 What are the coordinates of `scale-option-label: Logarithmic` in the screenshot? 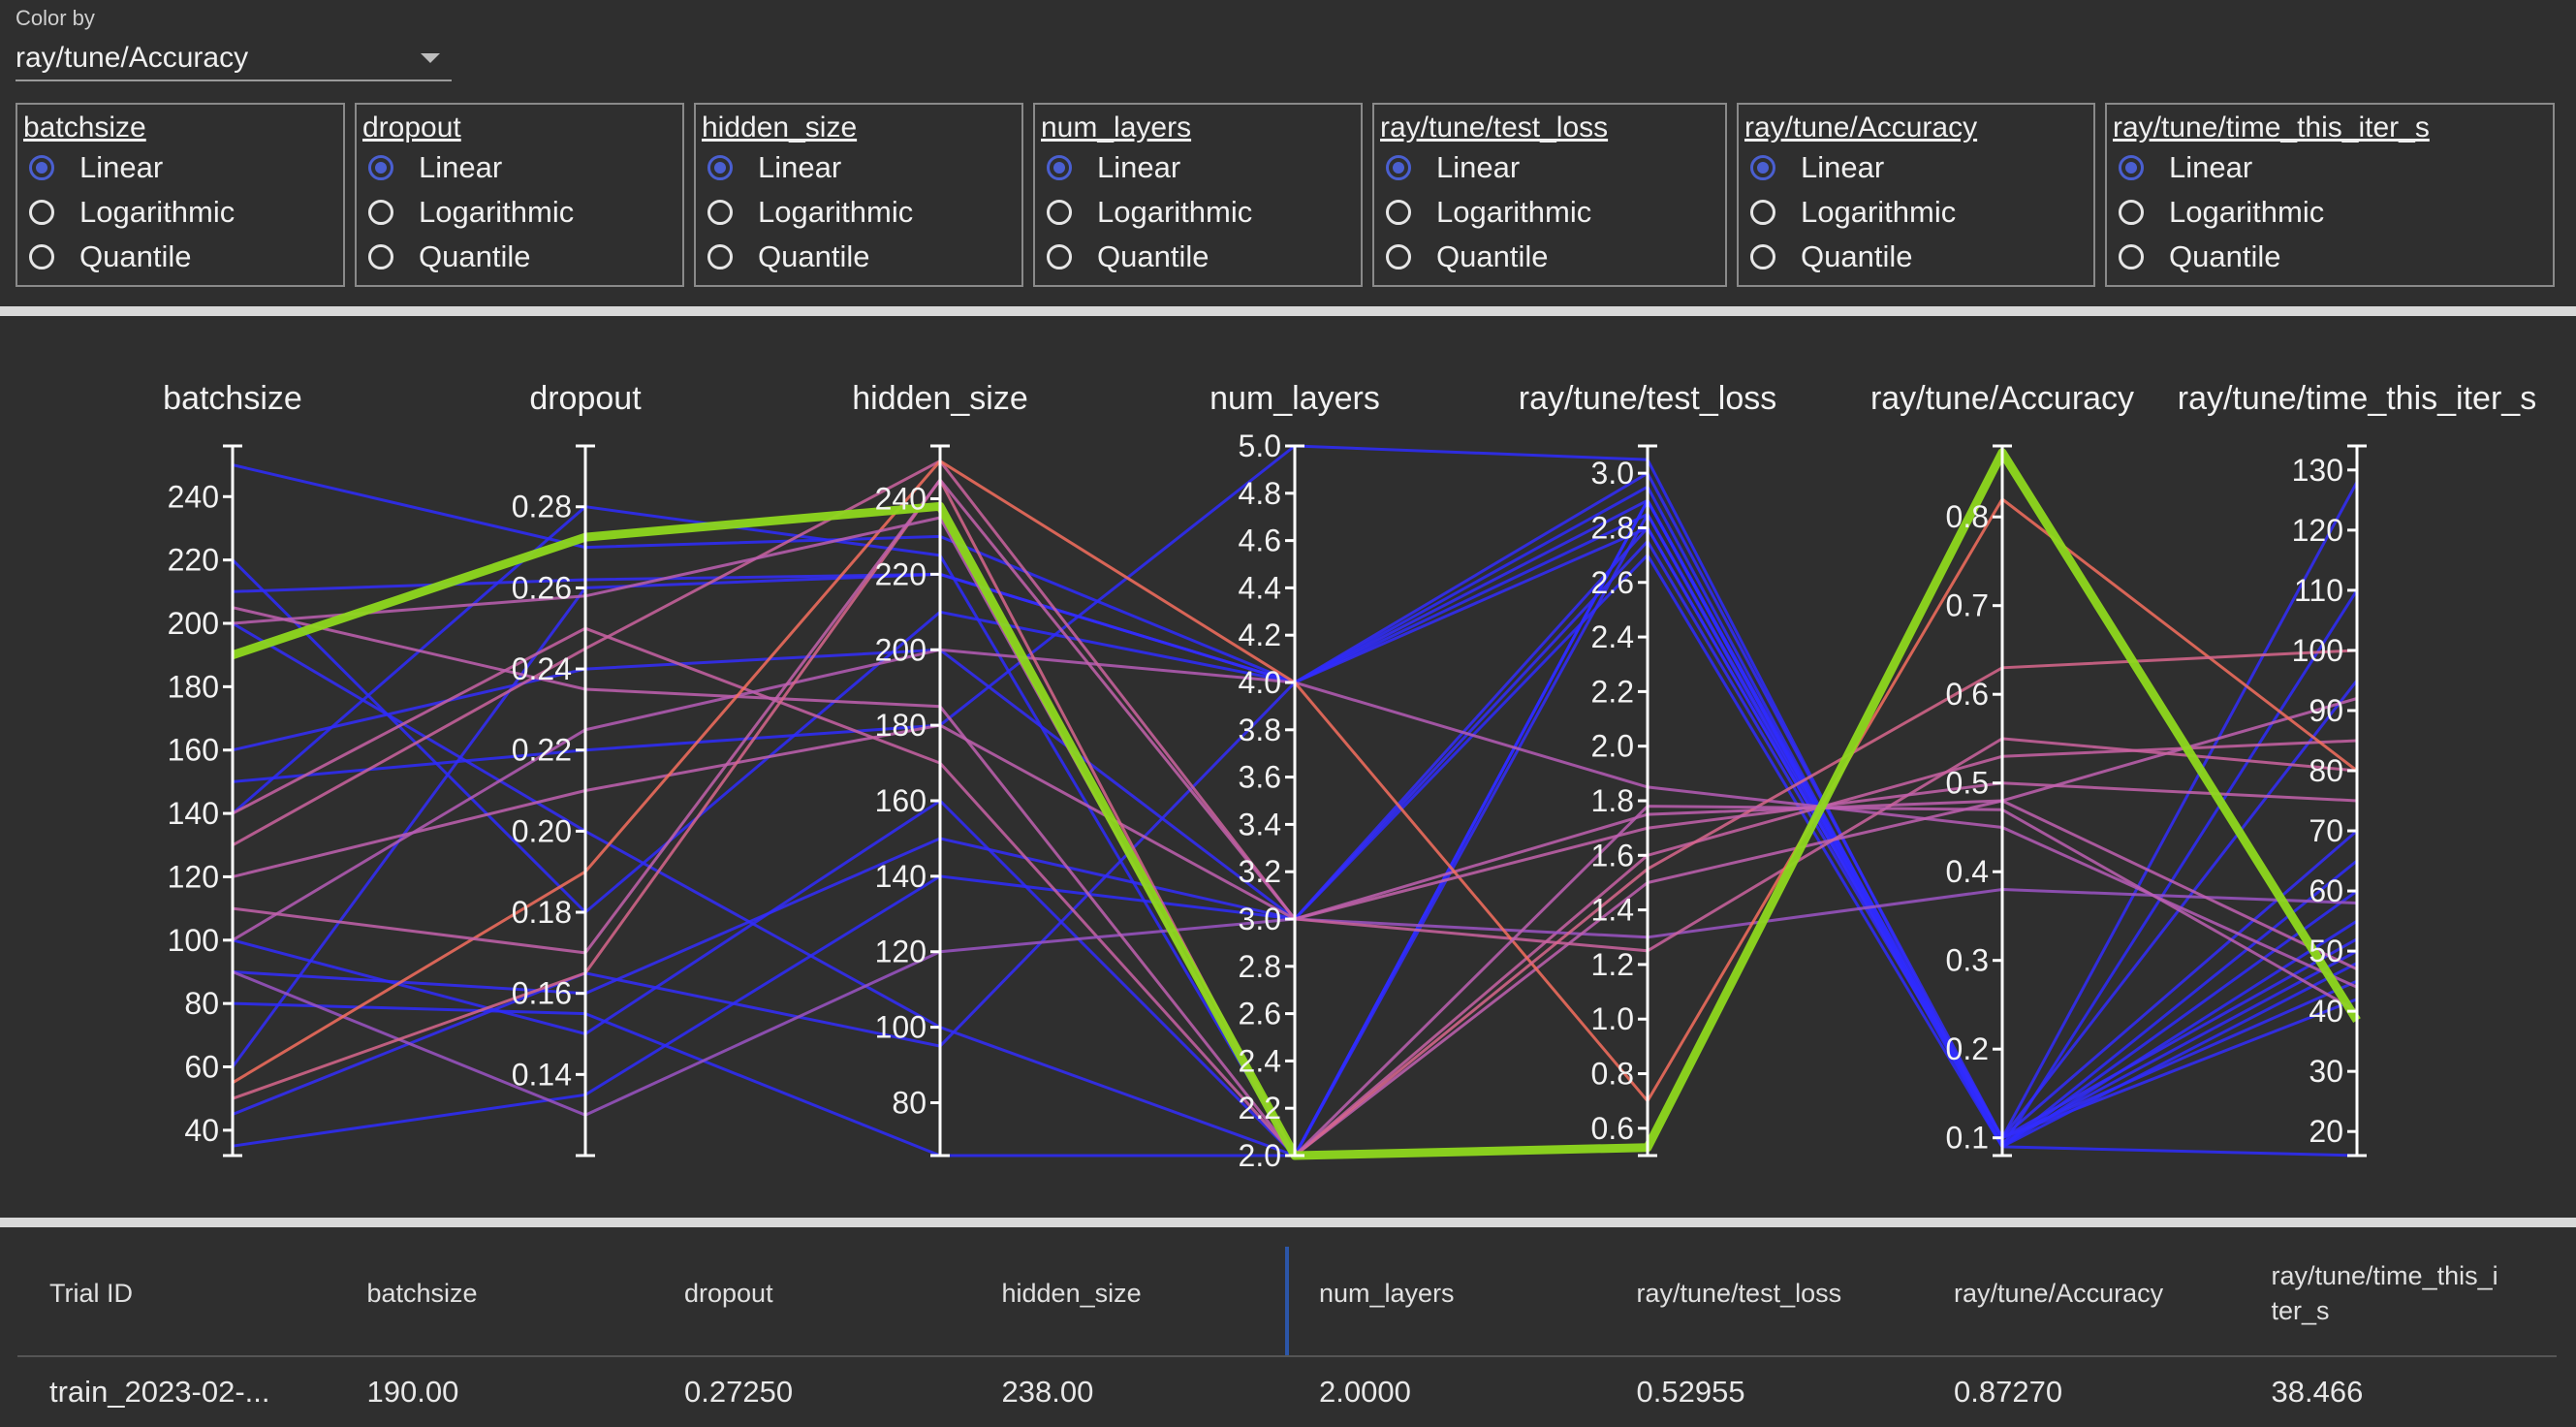 It's located at (157, 212).